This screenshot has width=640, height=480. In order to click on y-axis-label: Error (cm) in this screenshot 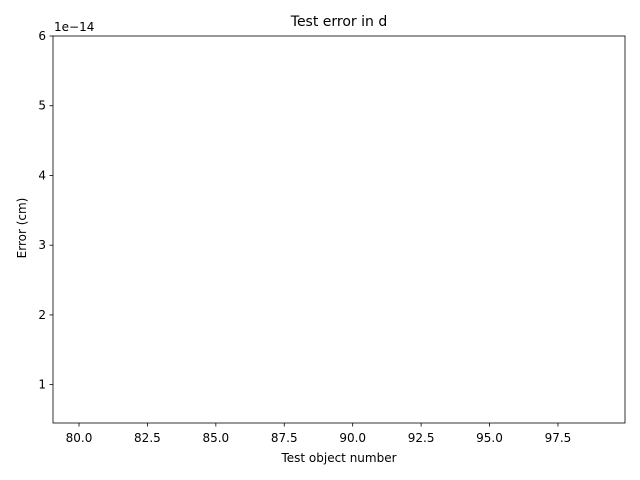, I will do `click(22, 228)`.